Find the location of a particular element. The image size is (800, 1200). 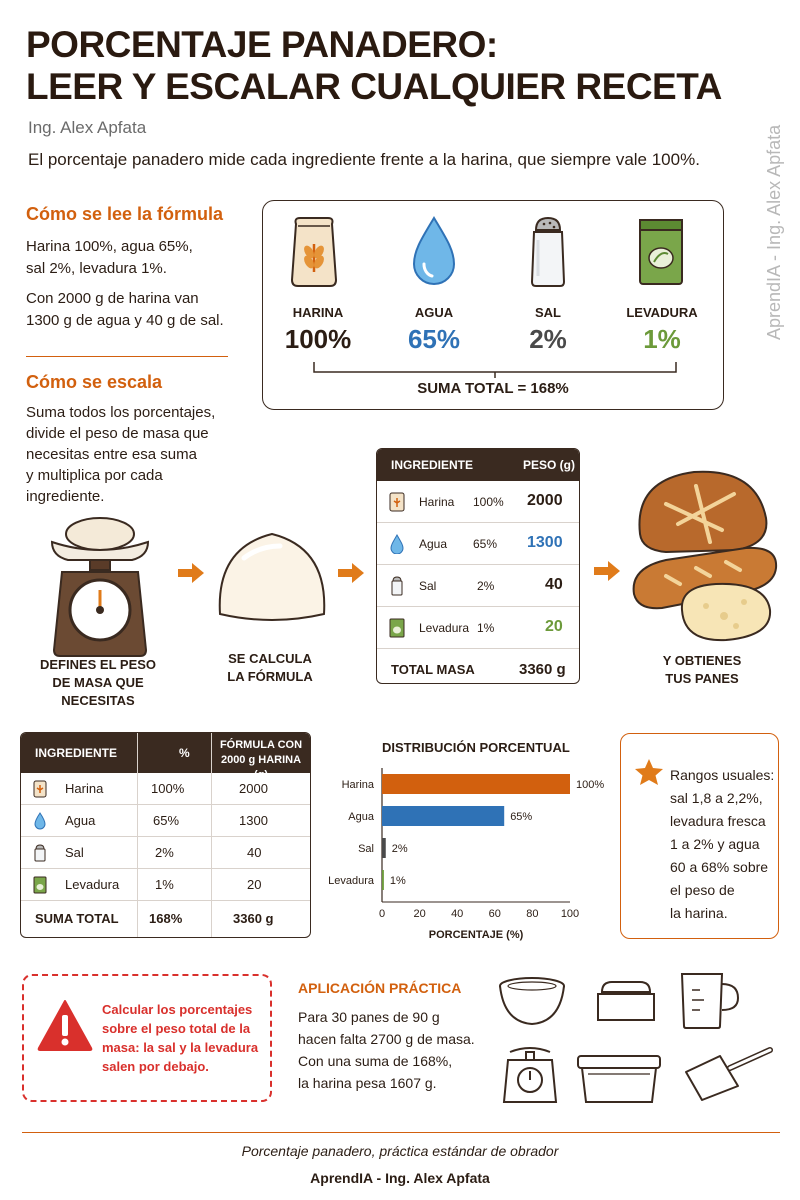

formula-name: Agua is located at coordinates (80, 820).